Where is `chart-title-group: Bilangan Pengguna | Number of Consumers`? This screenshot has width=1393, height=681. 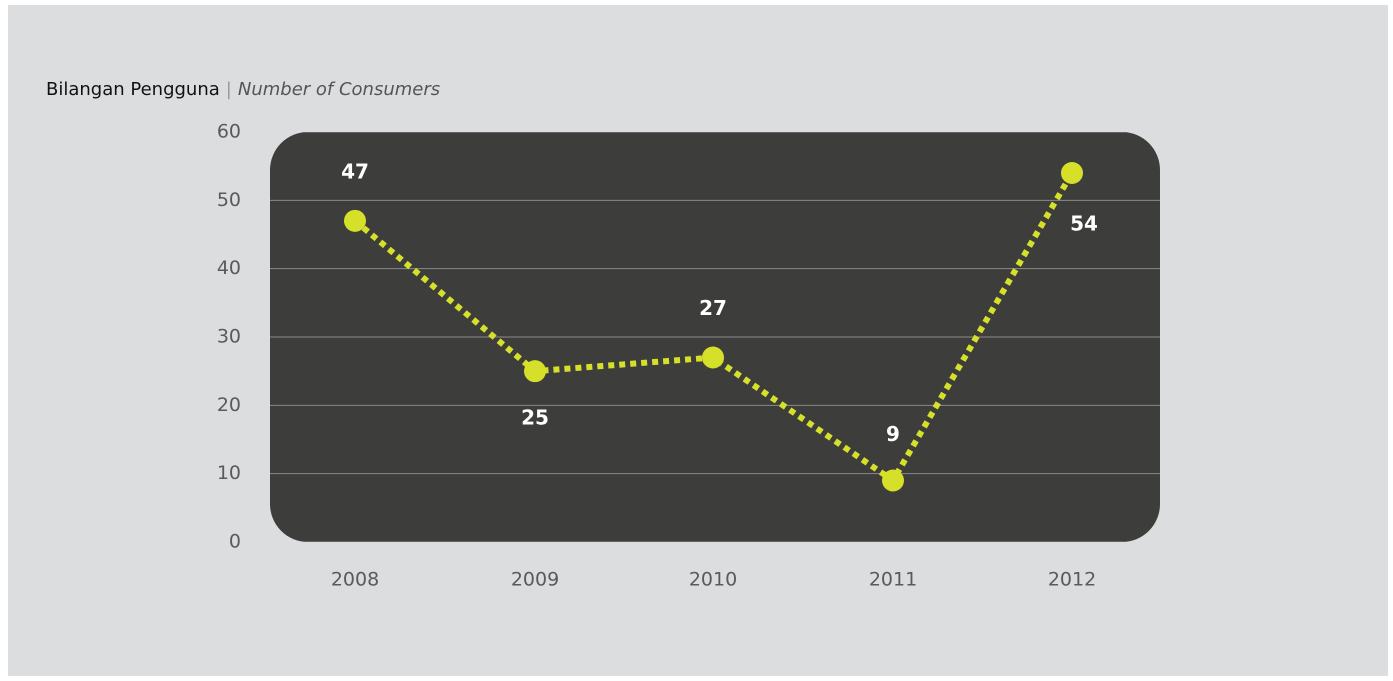
chart-title-group: Bilangan Pengguna | Number of Consumers is located at coordinates (243, 89).